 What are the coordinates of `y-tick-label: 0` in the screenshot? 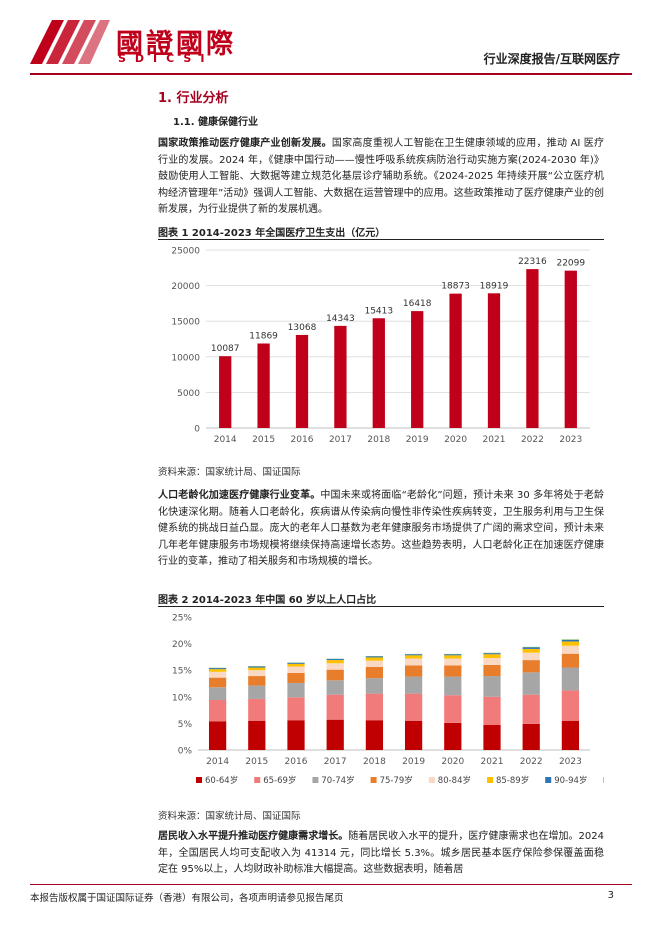 It's located at (197, 430).